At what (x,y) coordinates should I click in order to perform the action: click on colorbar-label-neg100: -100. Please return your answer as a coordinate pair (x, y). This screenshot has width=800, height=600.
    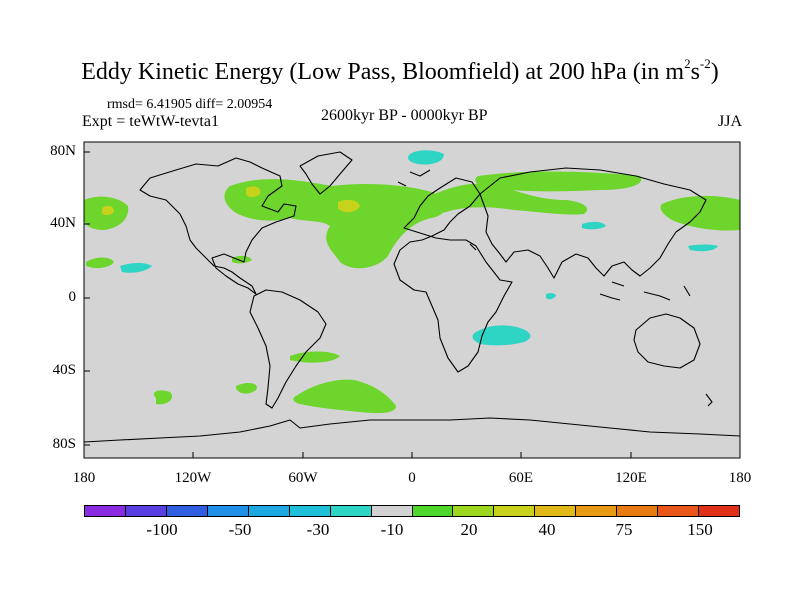
    Looking at the image, I should click on (162, 529).